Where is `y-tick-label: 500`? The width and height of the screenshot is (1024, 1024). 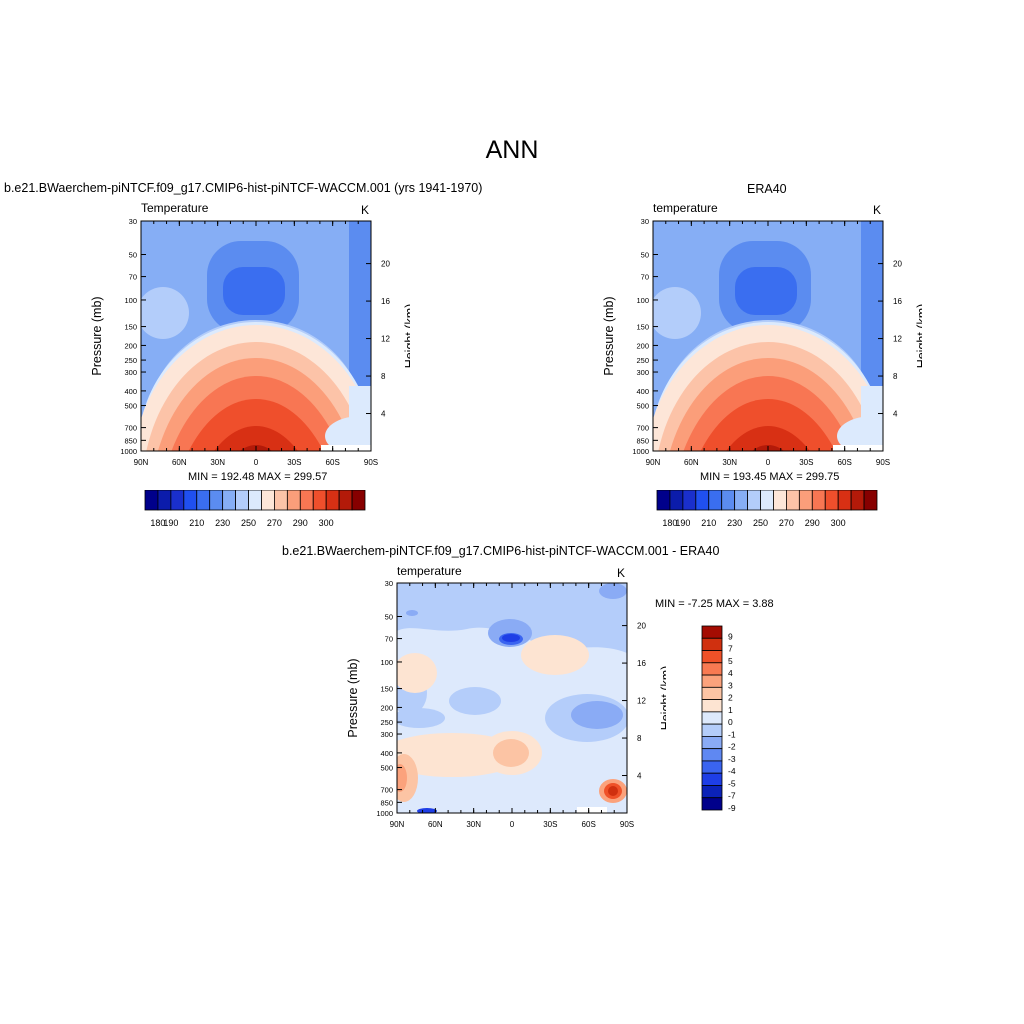
y-tick-label: 500 is located at coordinates (130, 406).